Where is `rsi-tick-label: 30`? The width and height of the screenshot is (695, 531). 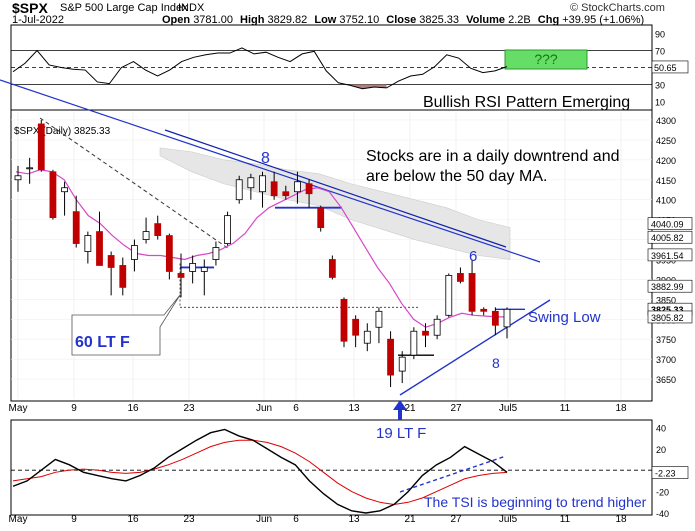
rsi-tick-label: 30 is located at coordinates (660, 86).